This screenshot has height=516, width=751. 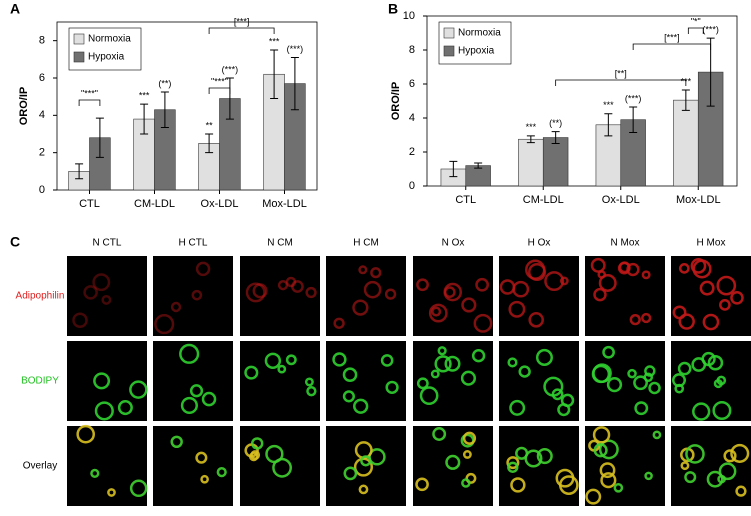 I want to click on bracket-label: [**], so click(x=621, y=73).